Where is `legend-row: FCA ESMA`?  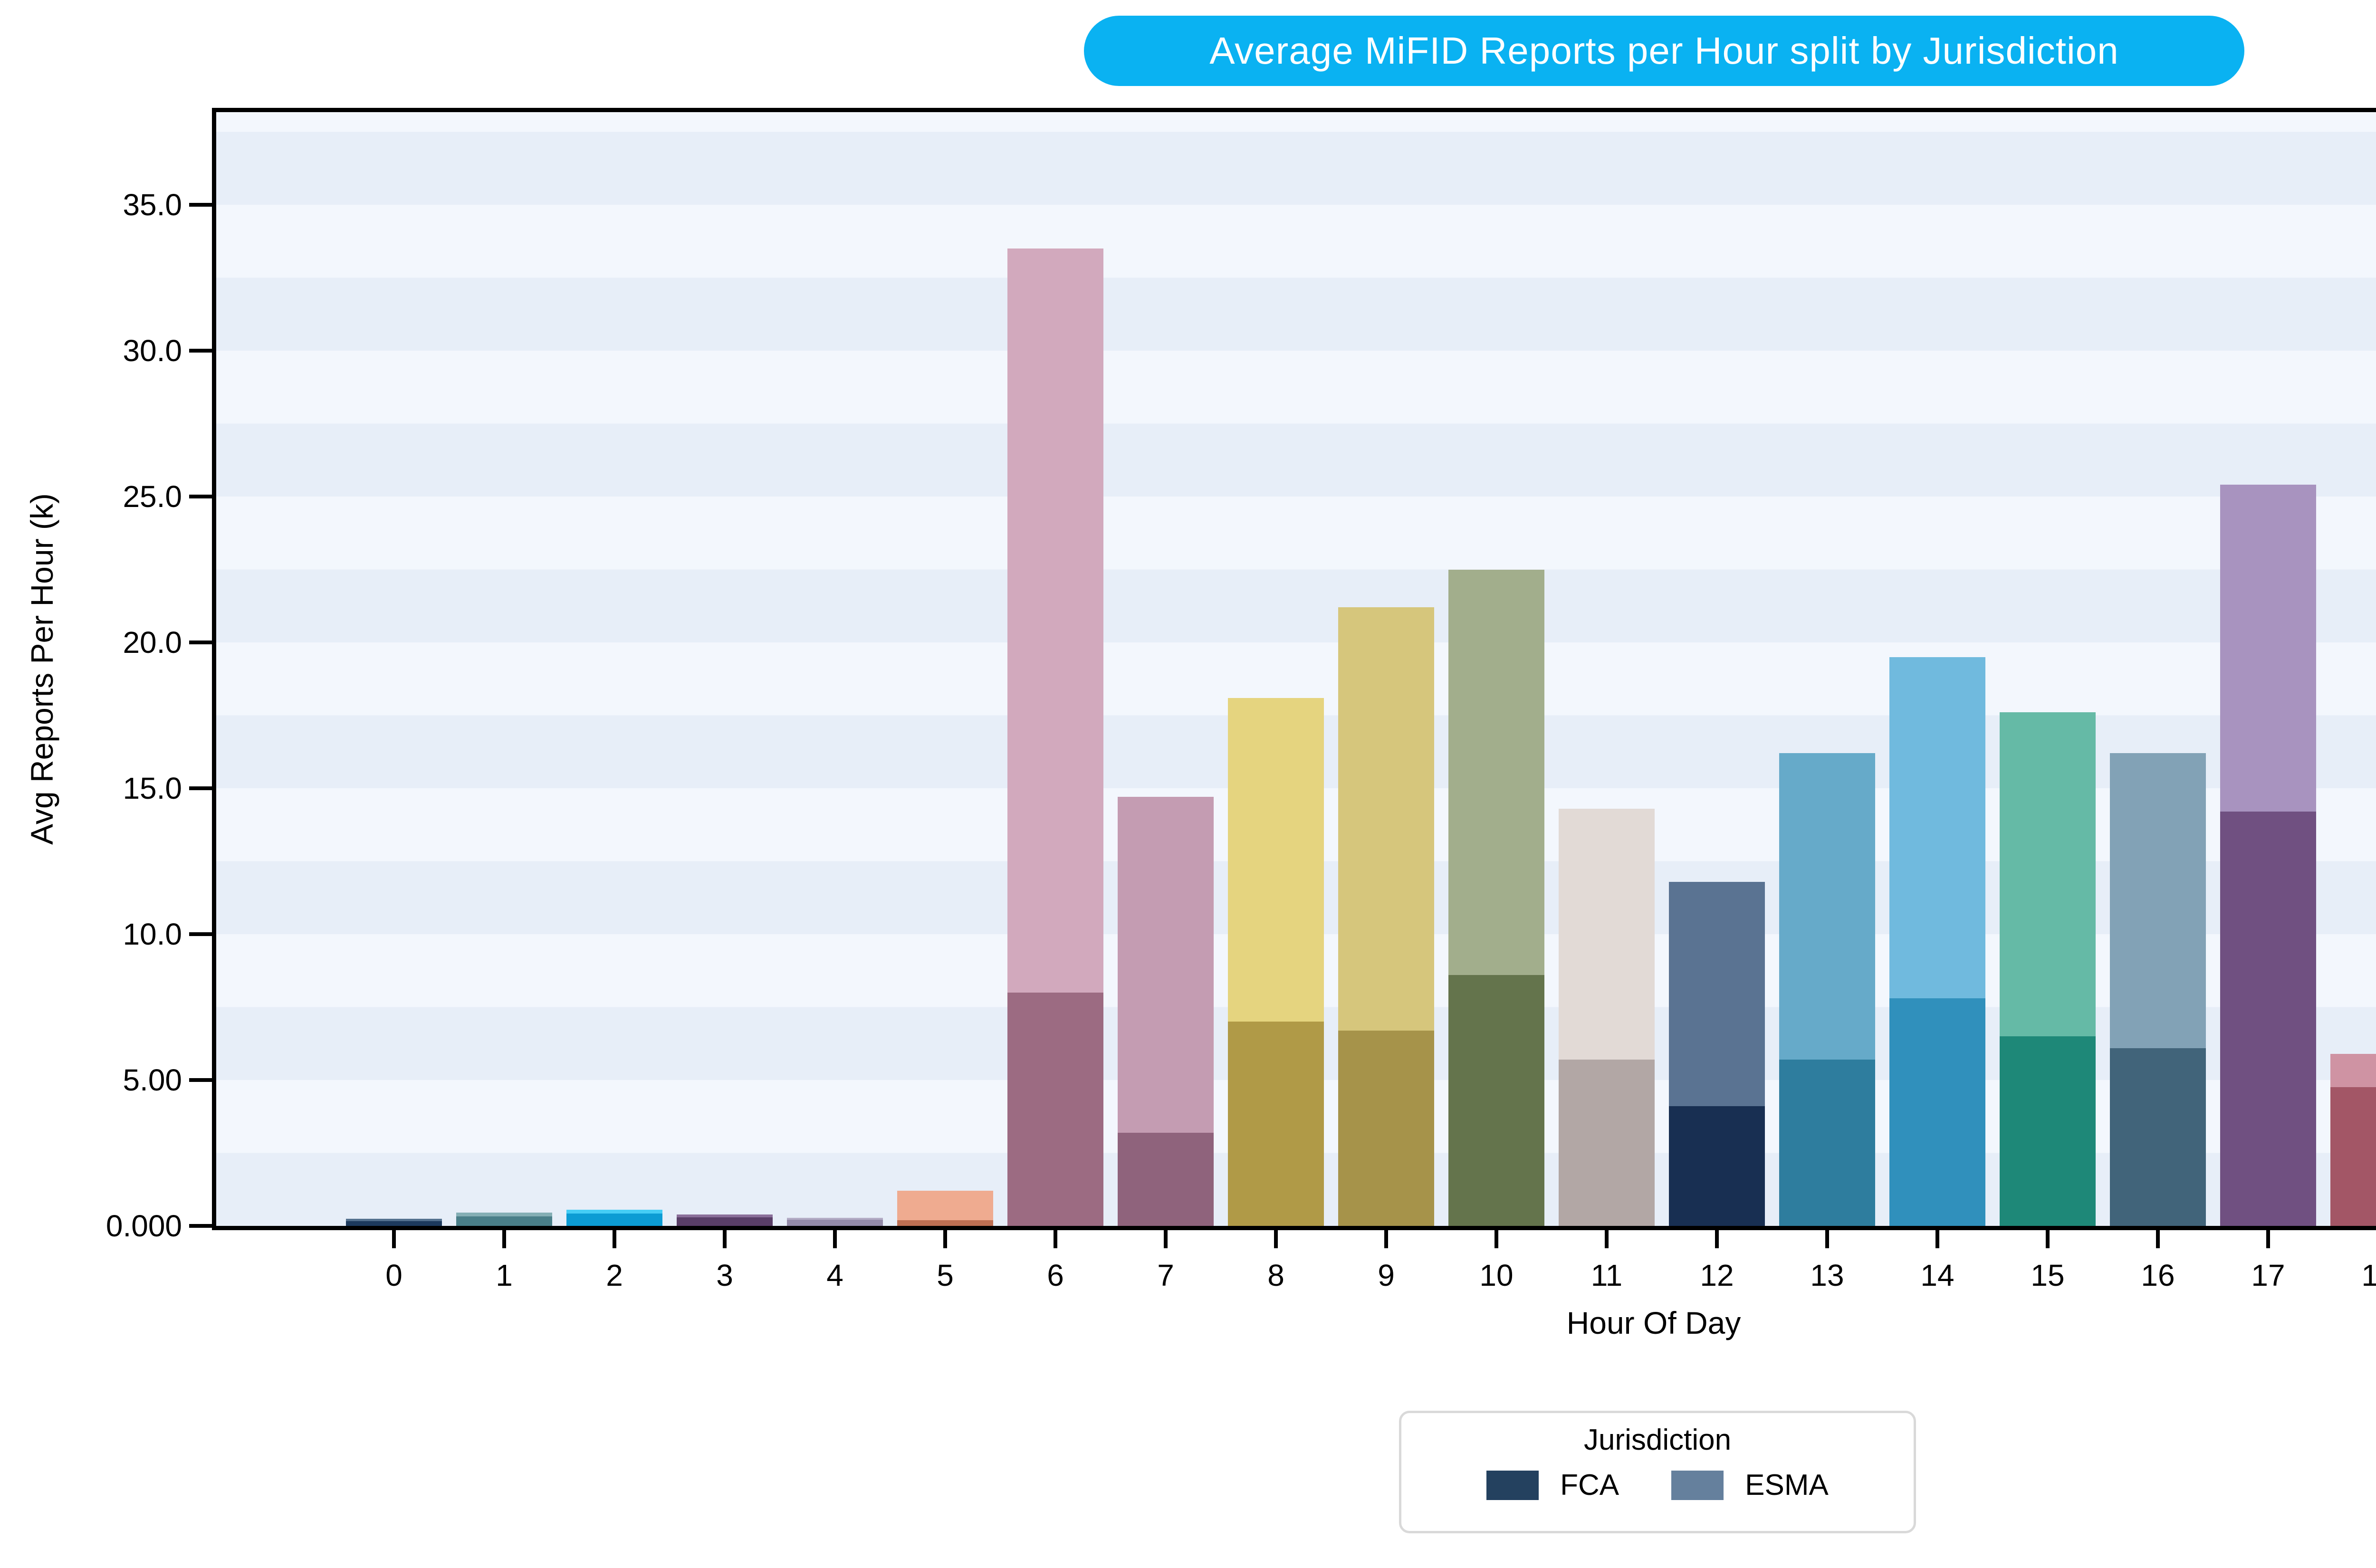 legend-row: FCA ESMA is located at coordinates (1657, 1485).